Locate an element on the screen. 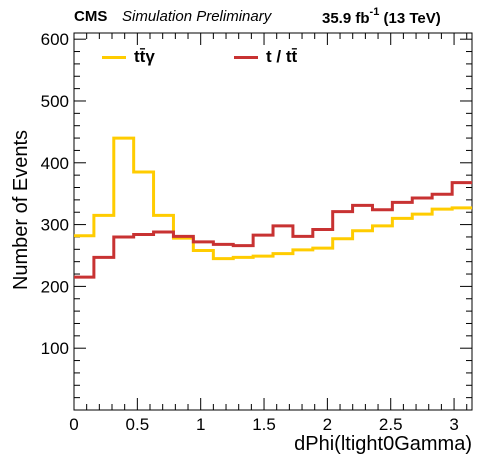 This screenshot has height=472, width=496. experiment-label: CMS is located at coordinates (91, 16).